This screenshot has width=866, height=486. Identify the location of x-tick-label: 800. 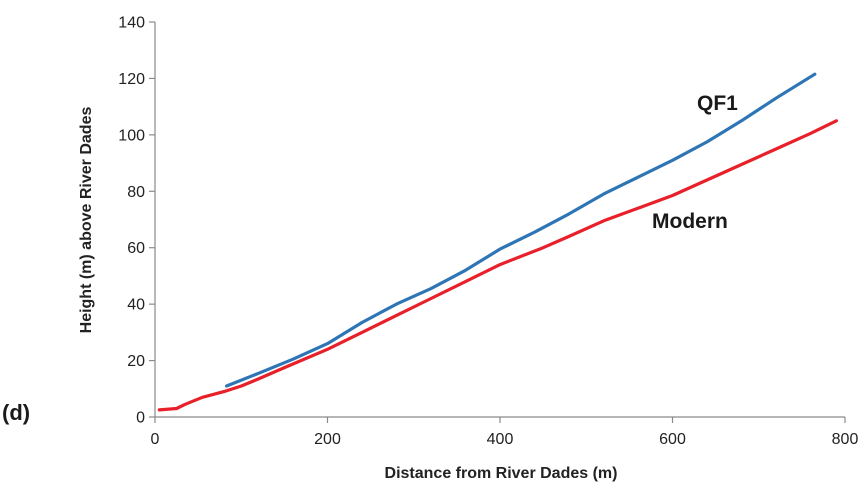
(845, 439).